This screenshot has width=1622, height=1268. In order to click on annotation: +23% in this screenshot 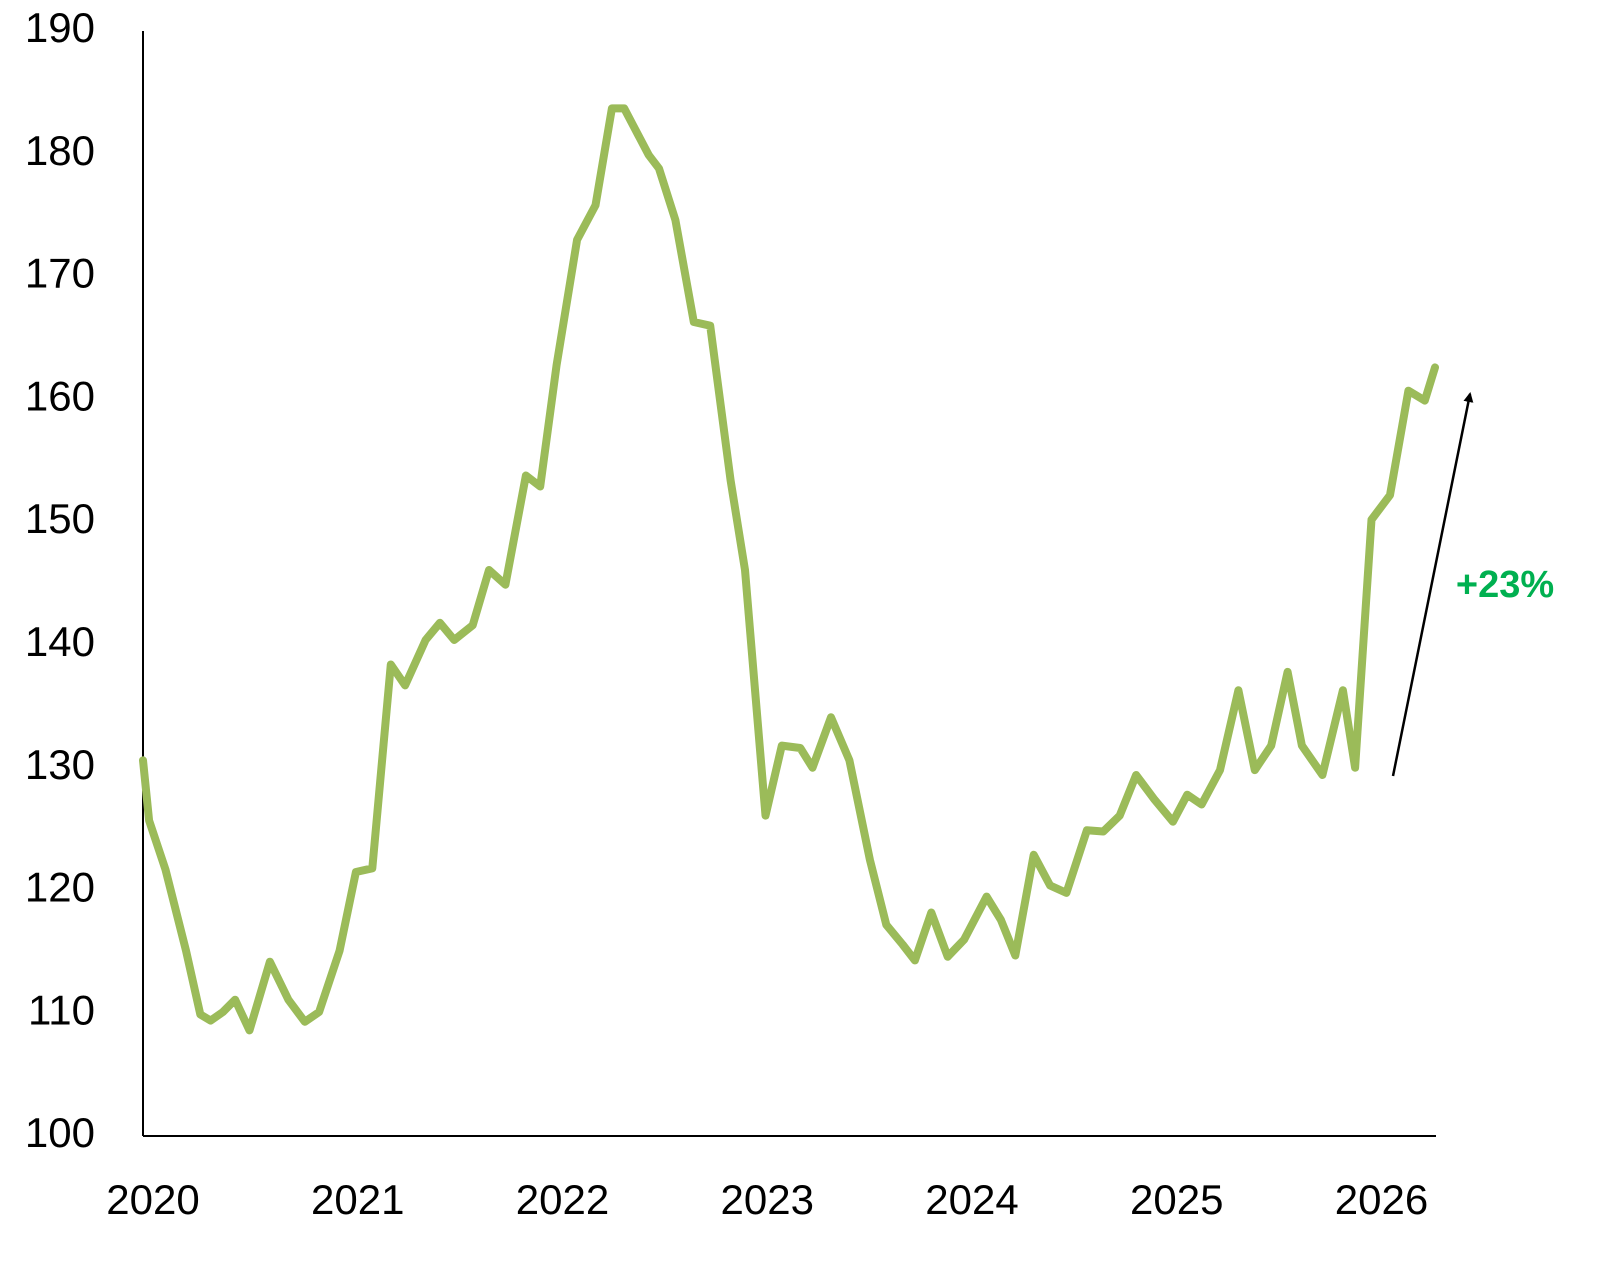, I will do `click(1505, 585)`.